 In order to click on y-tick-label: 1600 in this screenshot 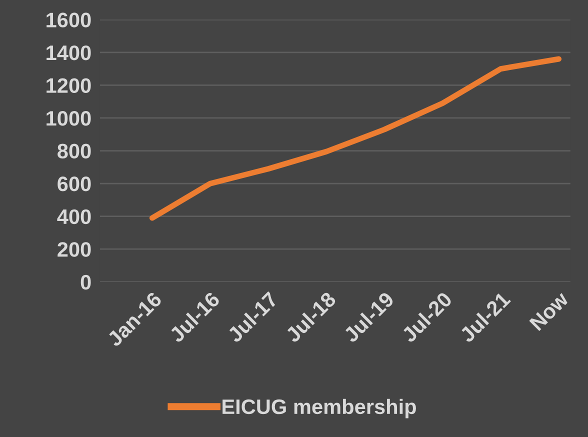, I will do `click(68, 20)`.